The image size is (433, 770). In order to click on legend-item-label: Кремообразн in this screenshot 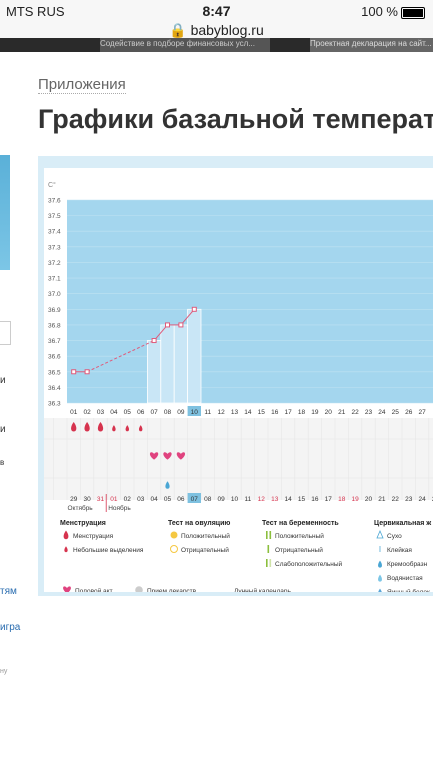, I will do `click(407, 564)`.